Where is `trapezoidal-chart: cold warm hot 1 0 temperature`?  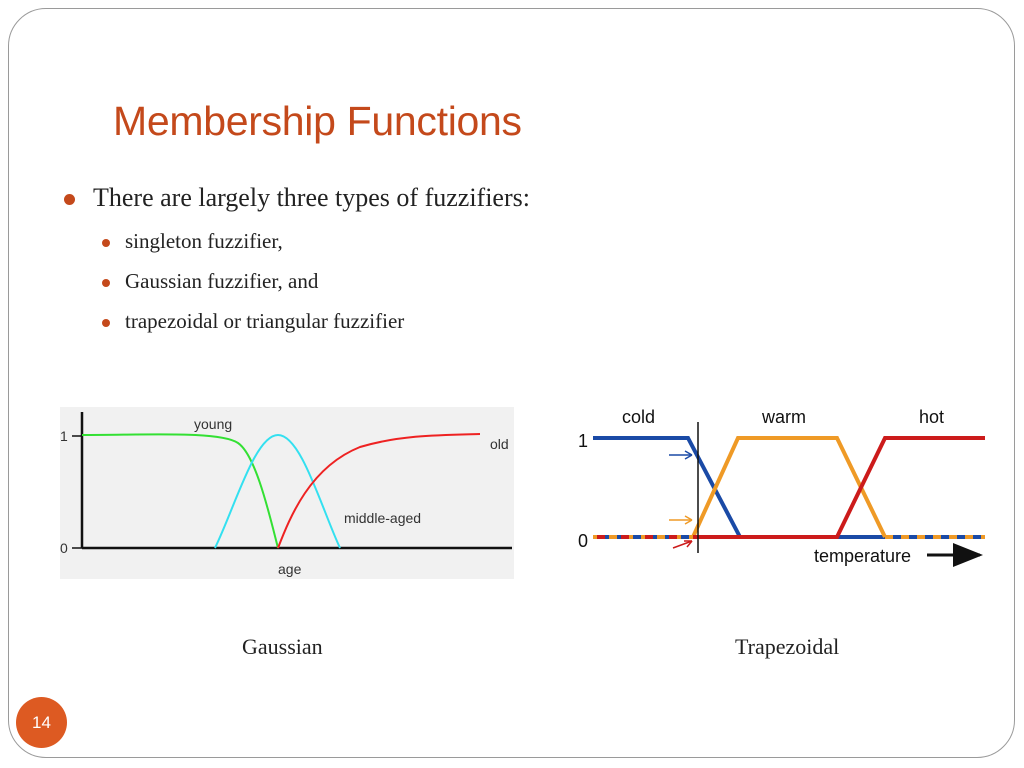
trapezoidal-chart: cold warm hot 1 0 temperature is located at coordinates (781, 487).